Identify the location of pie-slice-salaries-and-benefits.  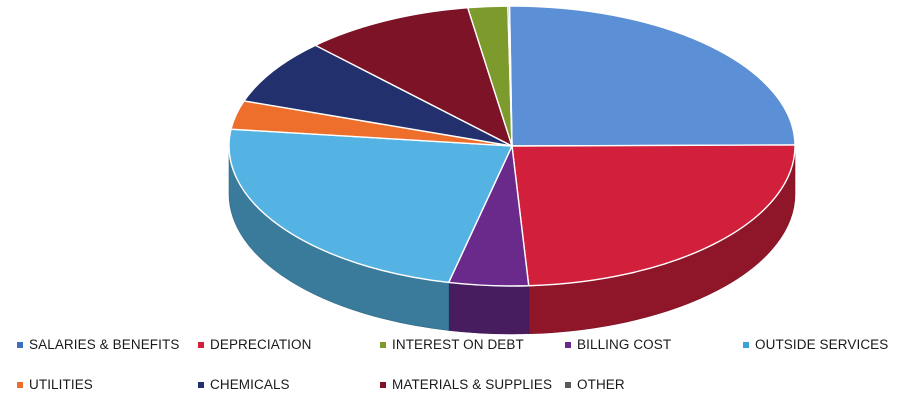
(652, 76).